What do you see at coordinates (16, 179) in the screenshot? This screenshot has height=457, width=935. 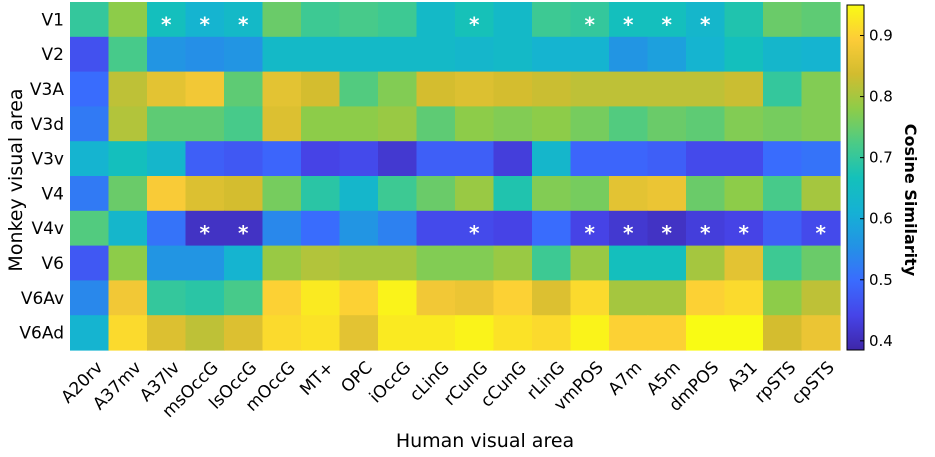 I see `y-axis-title: Monkey visual area` at bounding box center [16, 179].